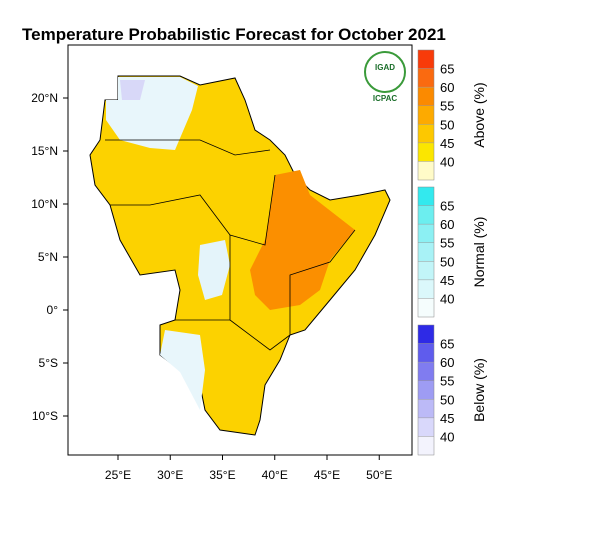 This screenshot has height=536, width=600. What do you see at coordinates (45, 416) in the screenshot?
I see `y-tick-label: 10°S` at bounding box center [45, 416].